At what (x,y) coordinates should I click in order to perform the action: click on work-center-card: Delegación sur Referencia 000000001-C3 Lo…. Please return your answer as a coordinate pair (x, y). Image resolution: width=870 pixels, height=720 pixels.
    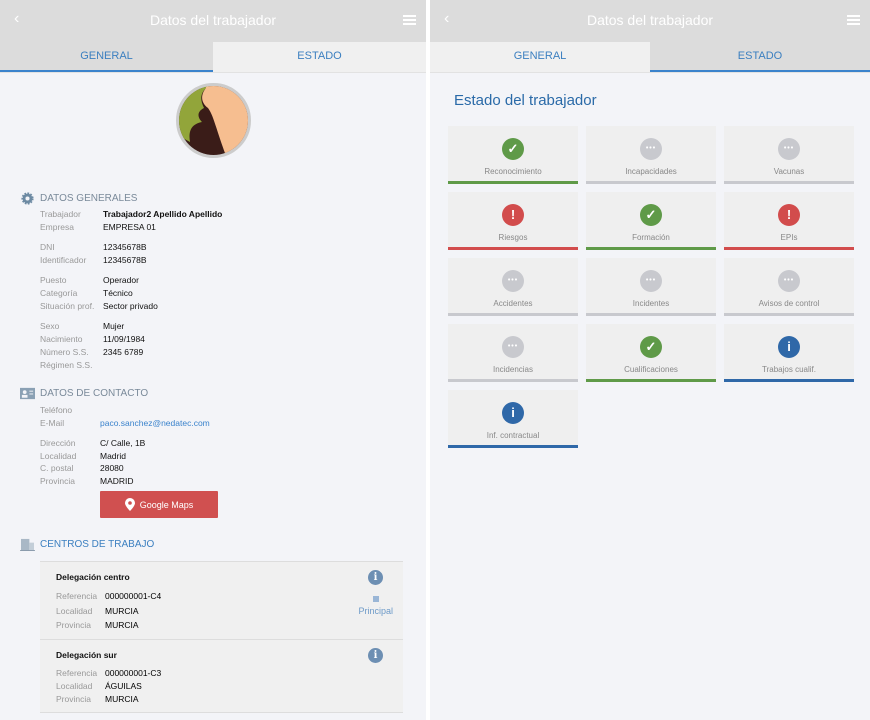
    Looking at the image, I should click on (221, 676).